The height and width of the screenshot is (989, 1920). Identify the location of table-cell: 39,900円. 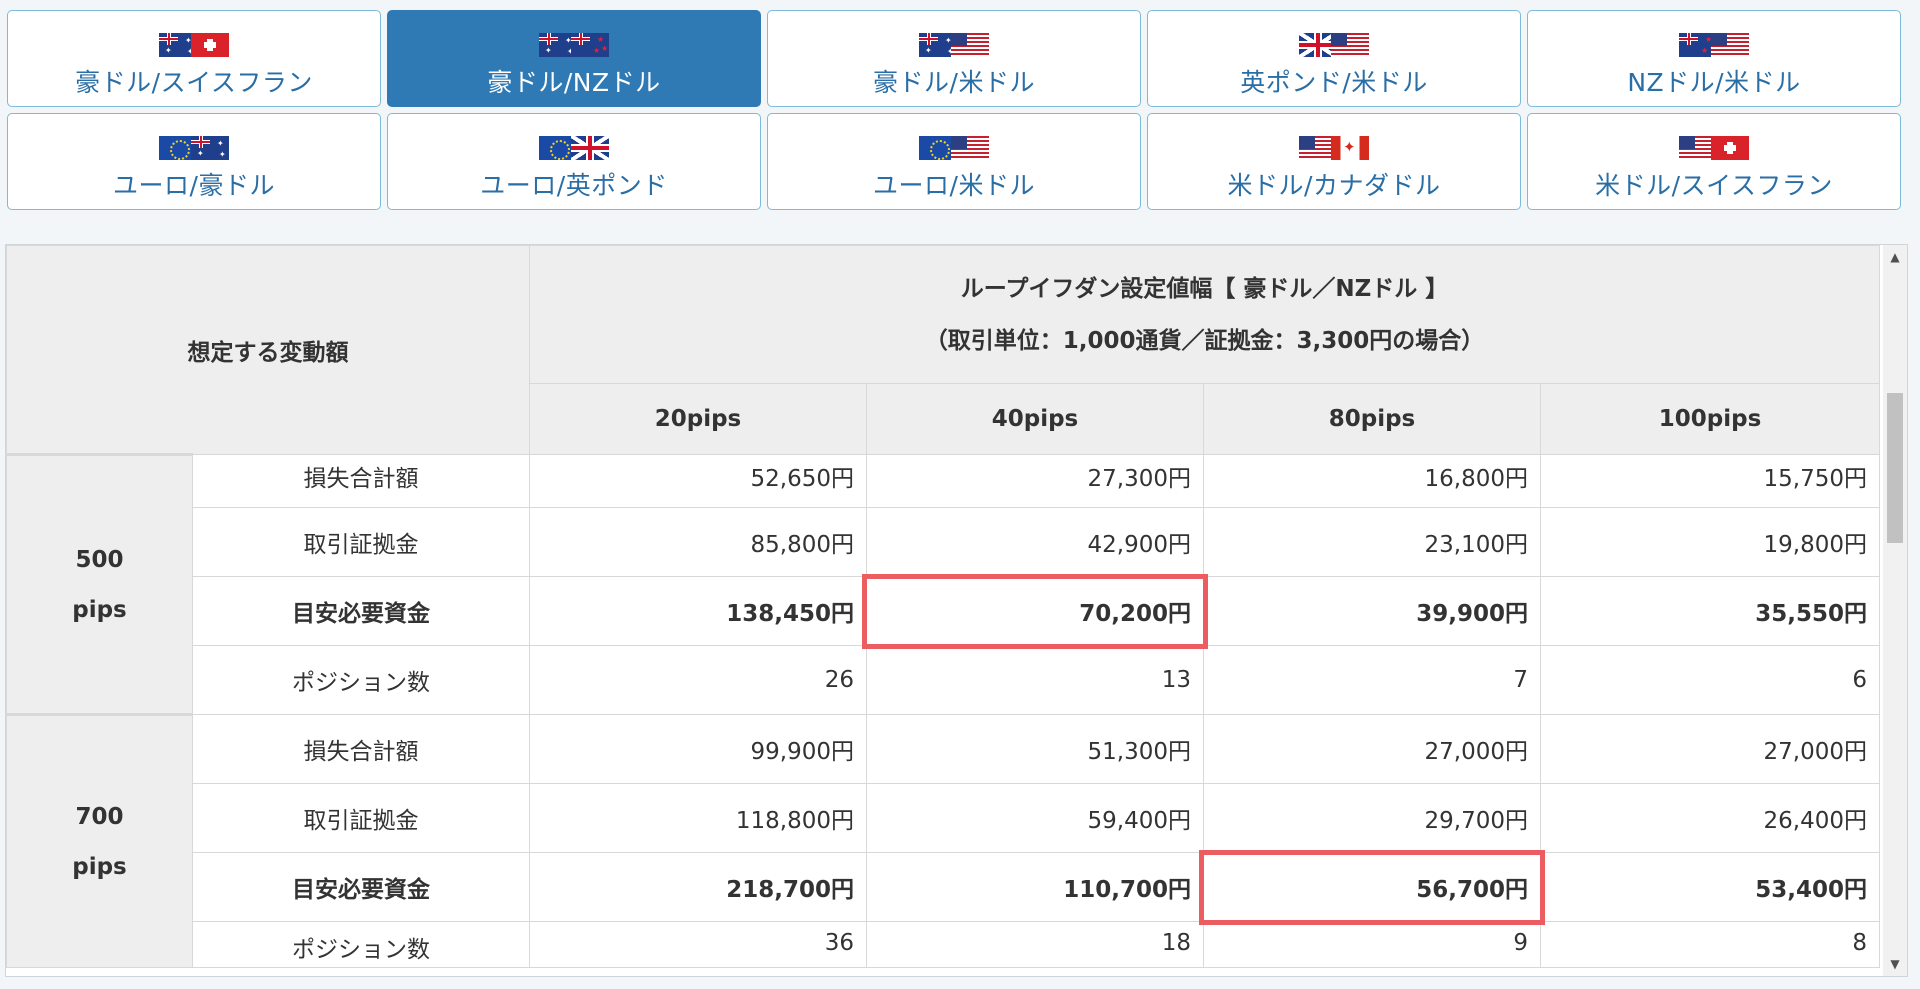
(1372, 611).